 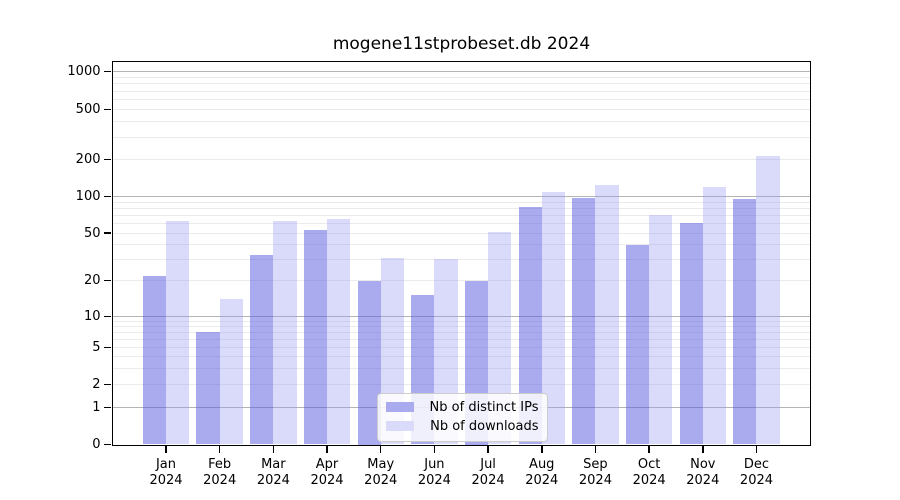 I want to click on bar-downloads-dec, so click(x=768, y=300).